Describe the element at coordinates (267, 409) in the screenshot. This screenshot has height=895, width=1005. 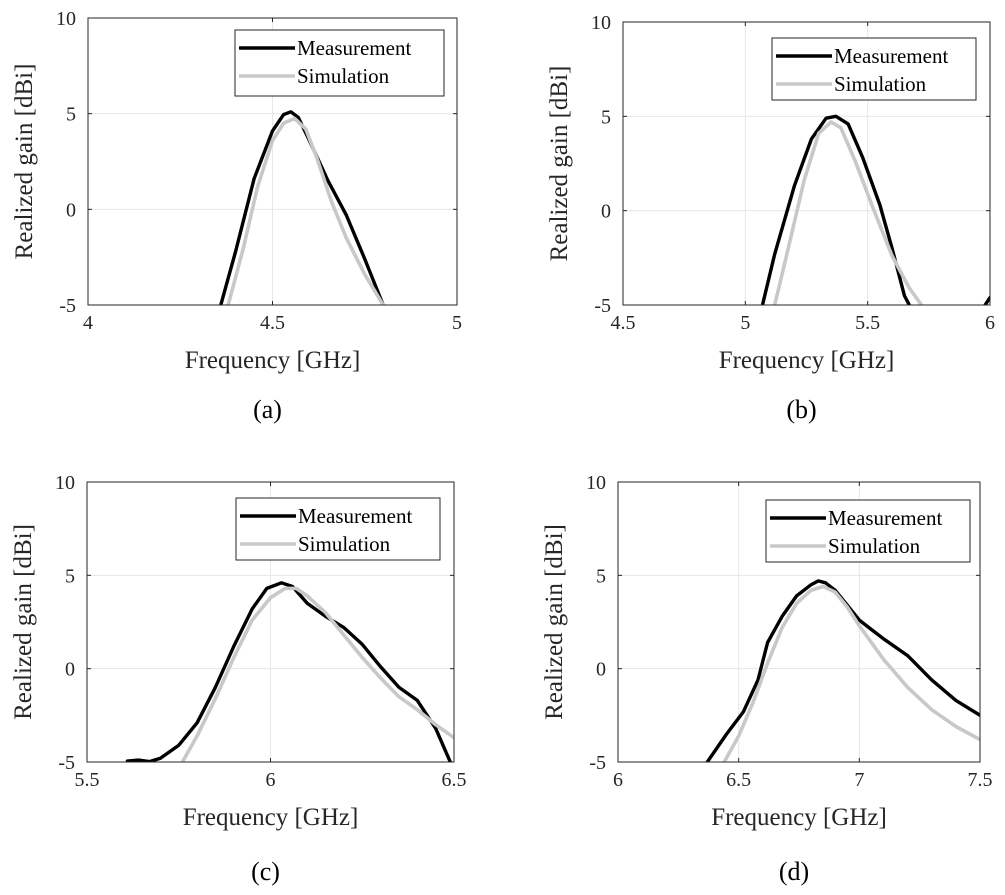
I see `panel-caption: (a)` at that location.